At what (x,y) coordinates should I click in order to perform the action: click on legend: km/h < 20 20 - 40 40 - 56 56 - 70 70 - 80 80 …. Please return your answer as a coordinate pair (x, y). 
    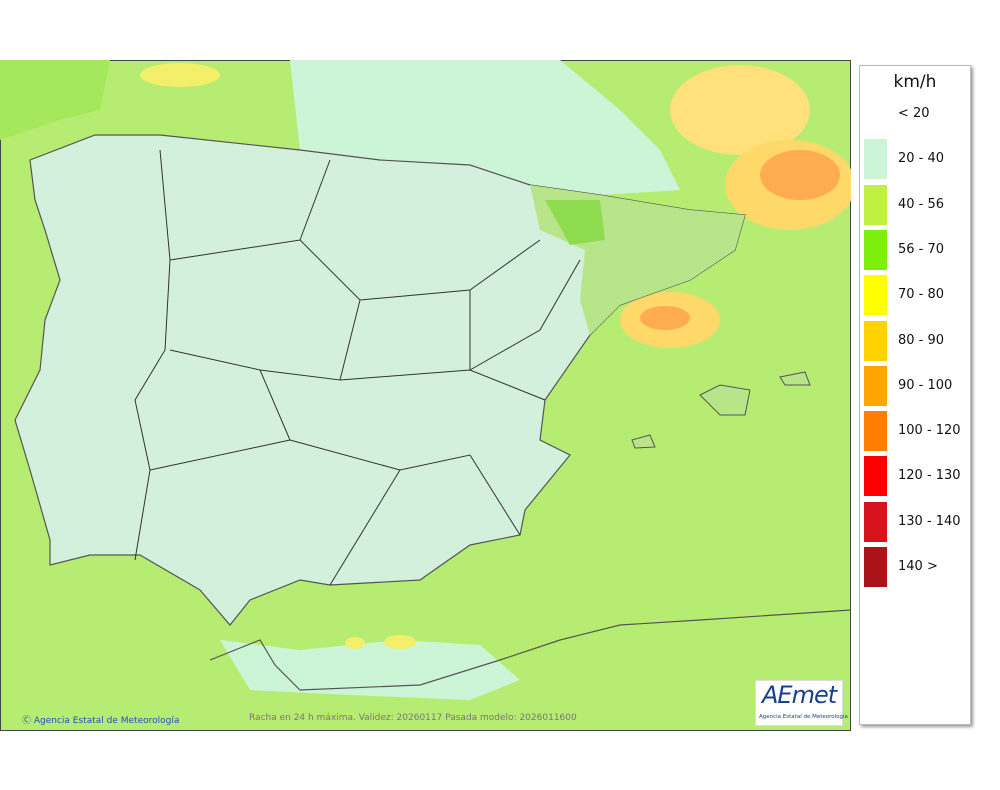
    Looking at the image, I should click on (915, 395).